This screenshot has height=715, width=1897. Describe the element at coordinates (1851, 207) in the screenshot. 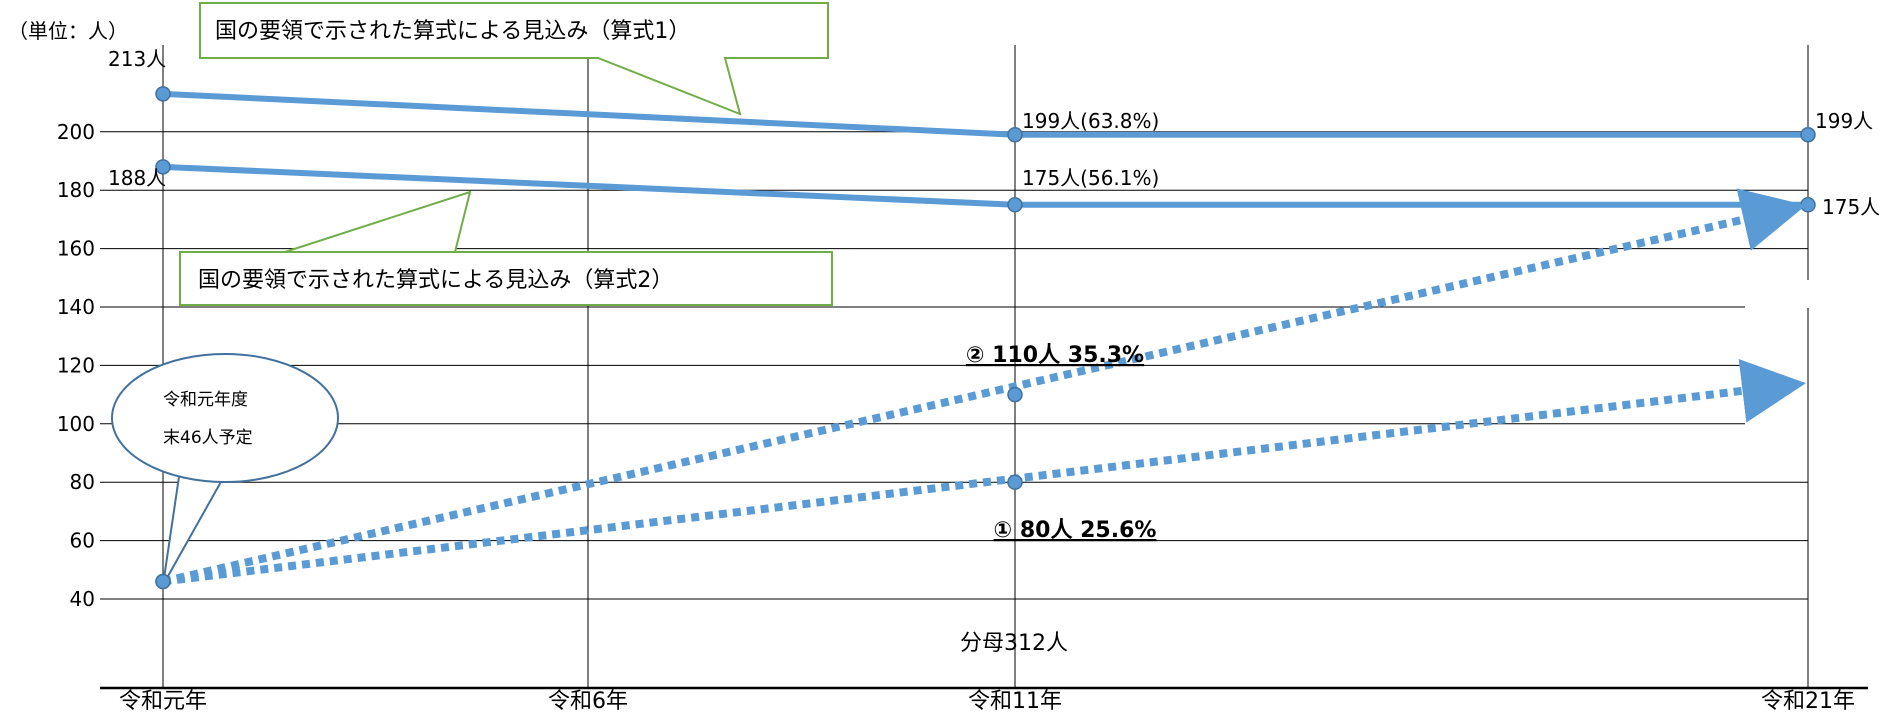

I see `series-1-label-2: 175人` at that location.